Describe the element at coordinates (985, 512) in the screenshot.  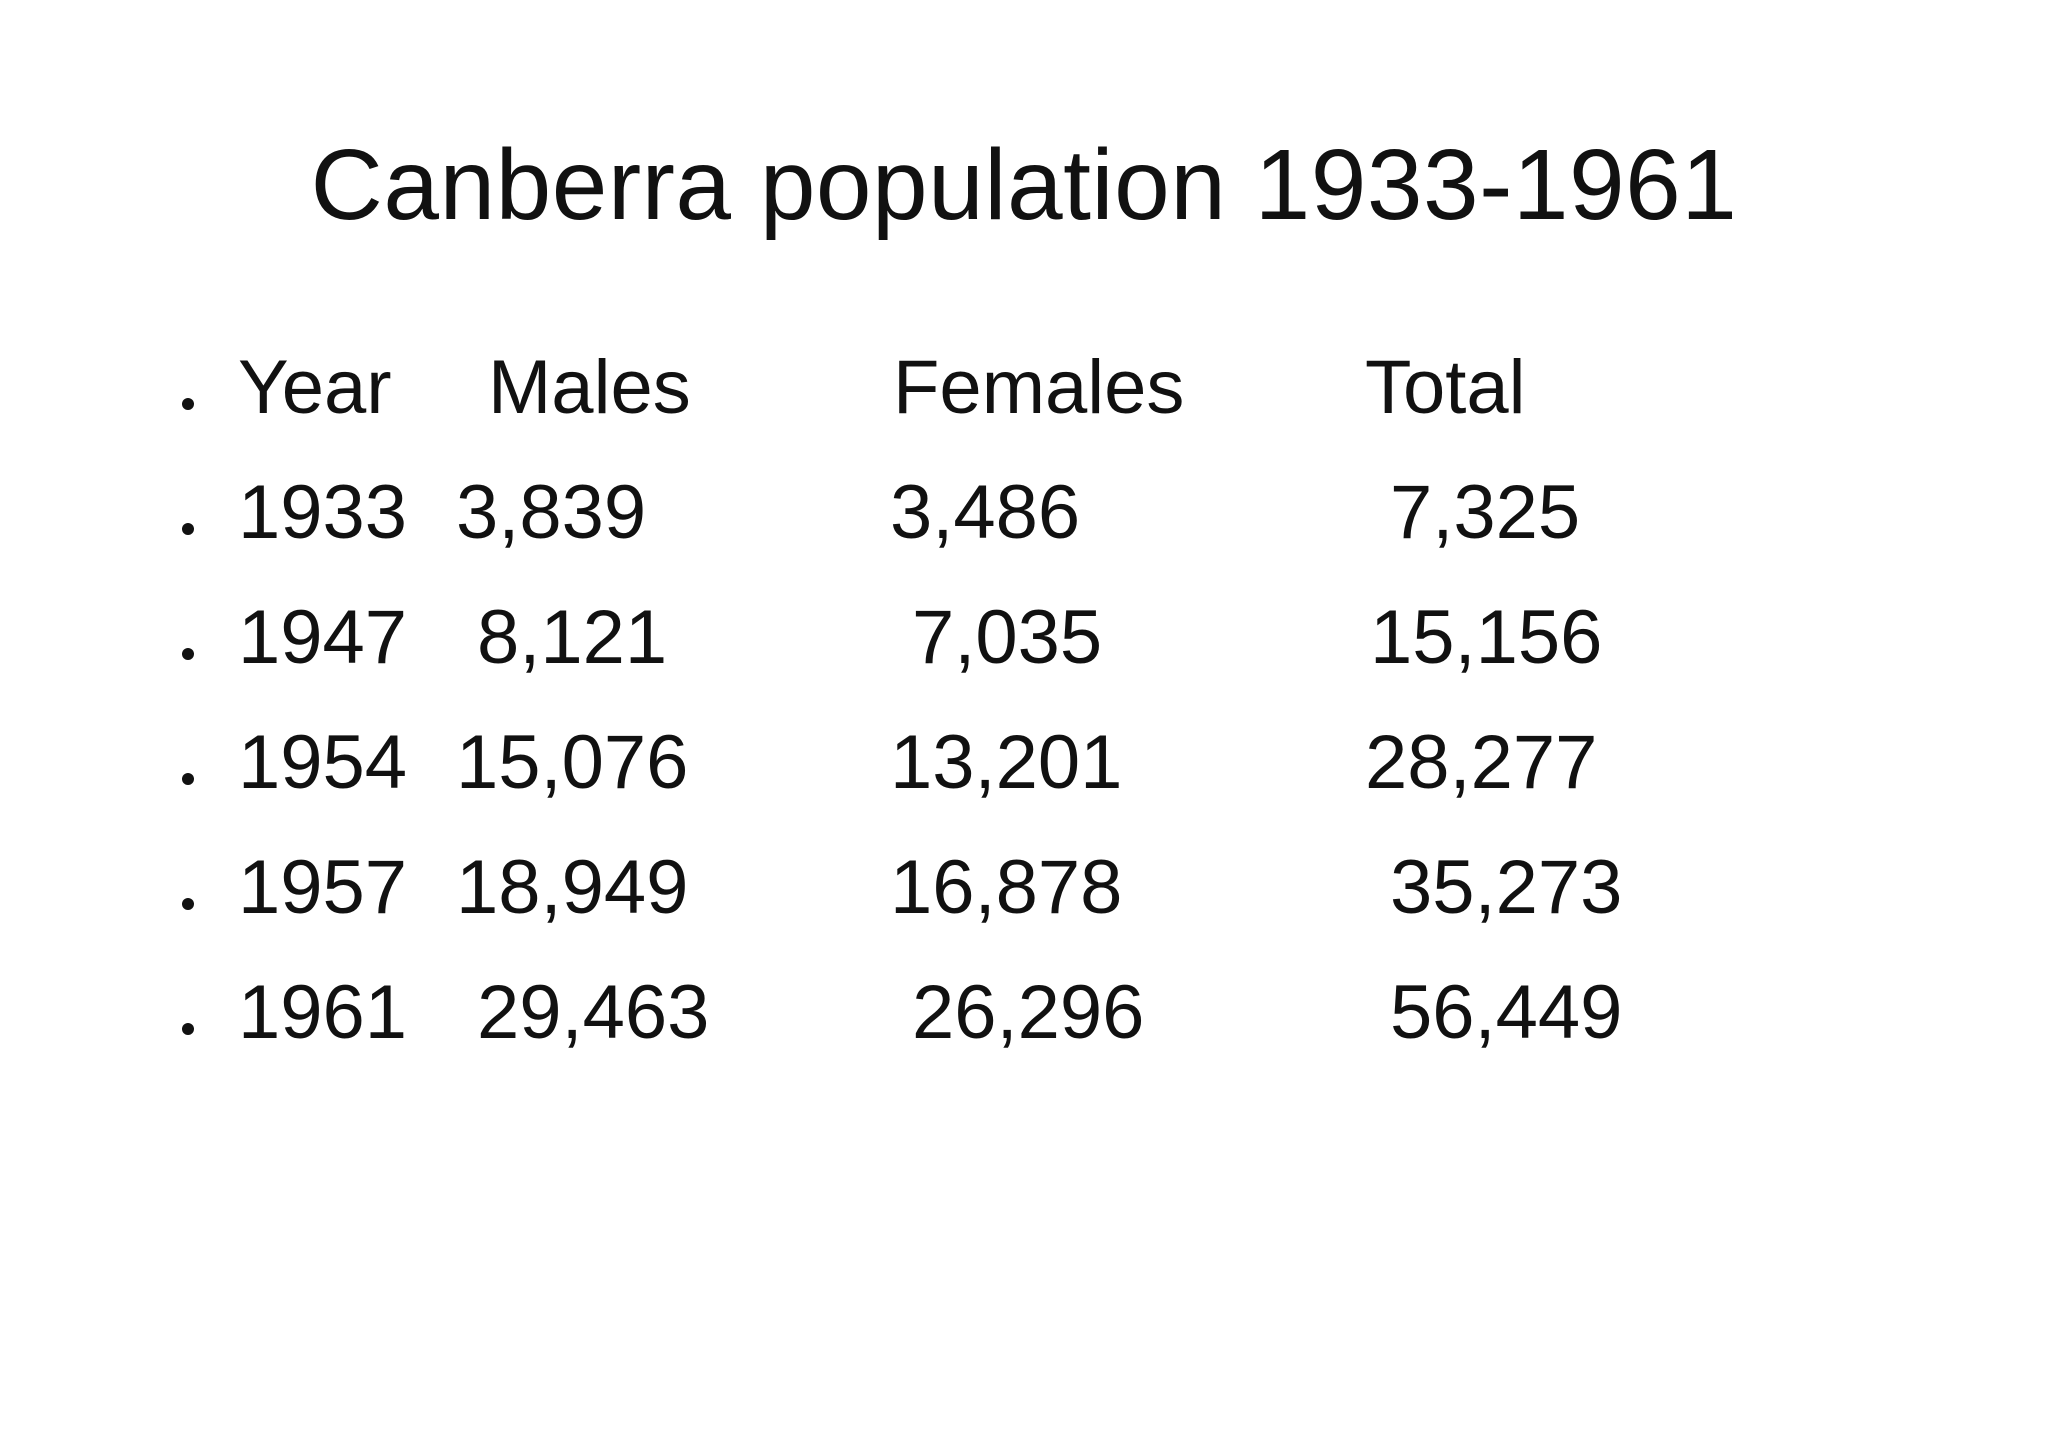
I see `females-cell: 3,486` at that location.